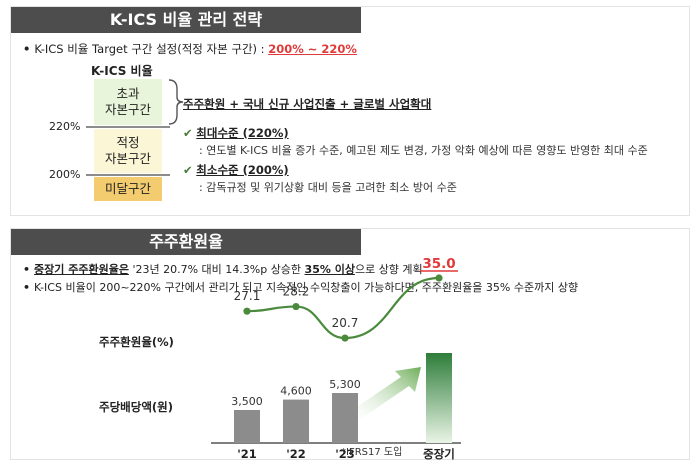 This screenshot has width=700, height=465. I want to click on brace-icon, so click(176, 102).